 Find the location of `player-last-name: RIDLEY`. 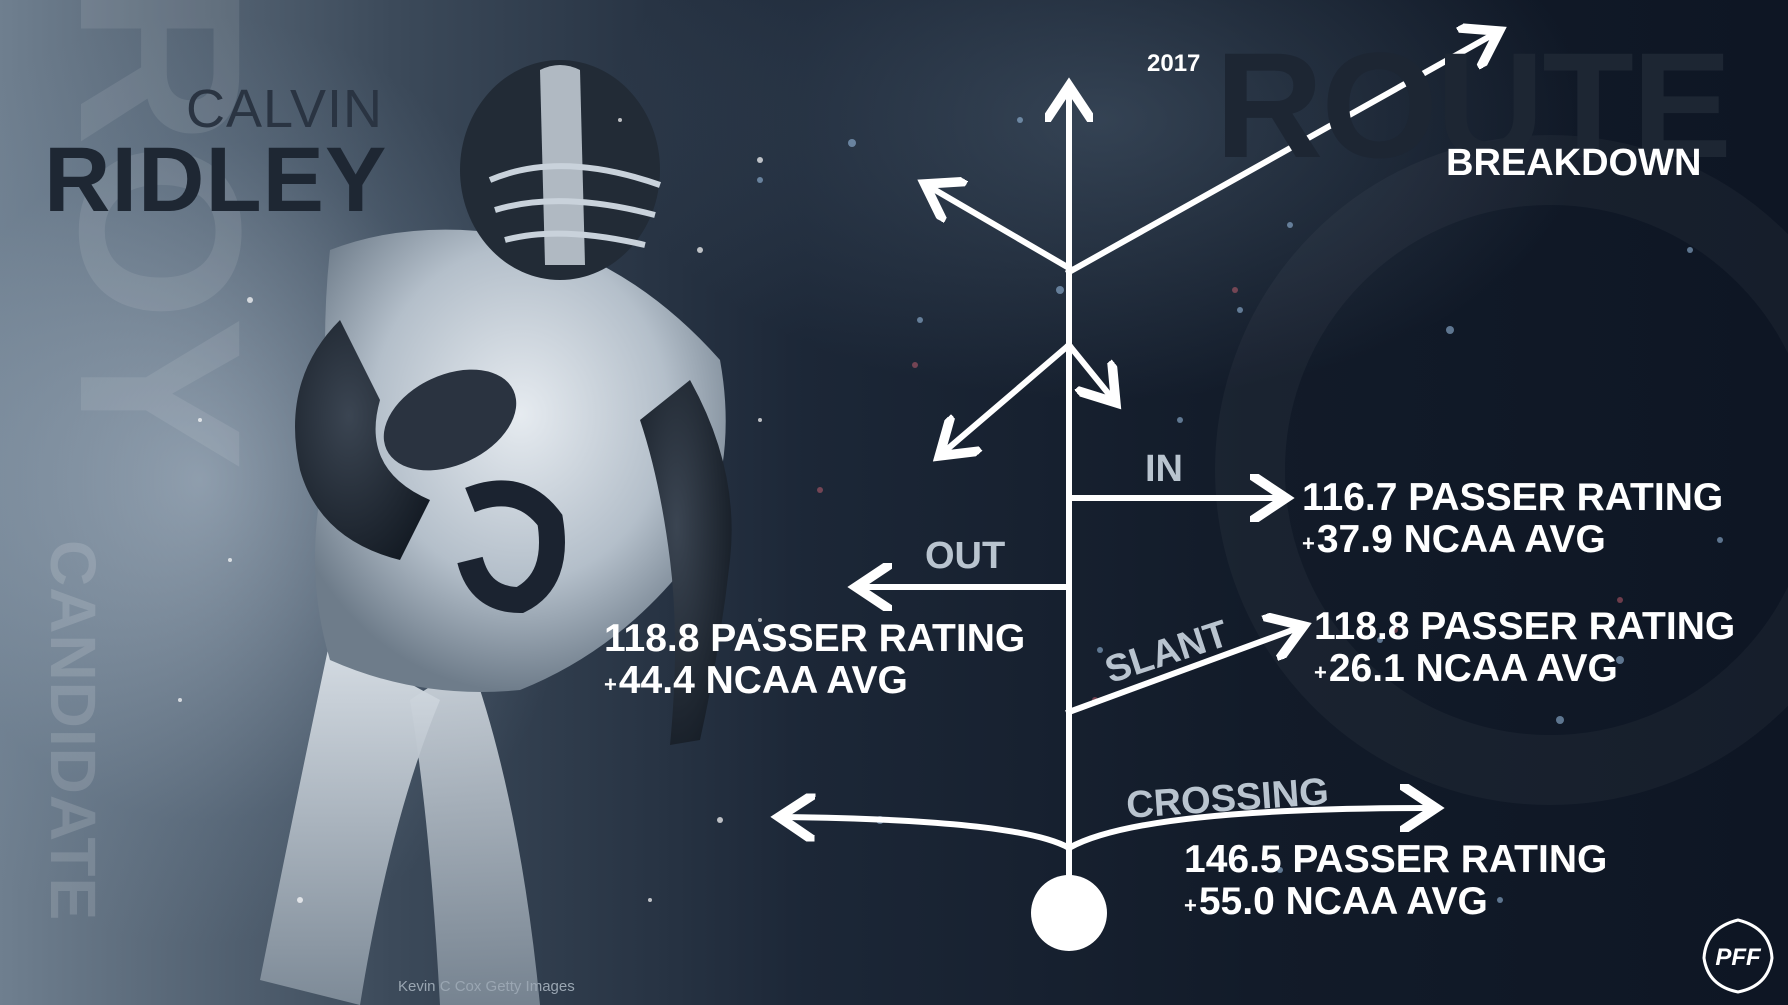

player-last-name: RIDLEY is located at coordinates (216, 180).